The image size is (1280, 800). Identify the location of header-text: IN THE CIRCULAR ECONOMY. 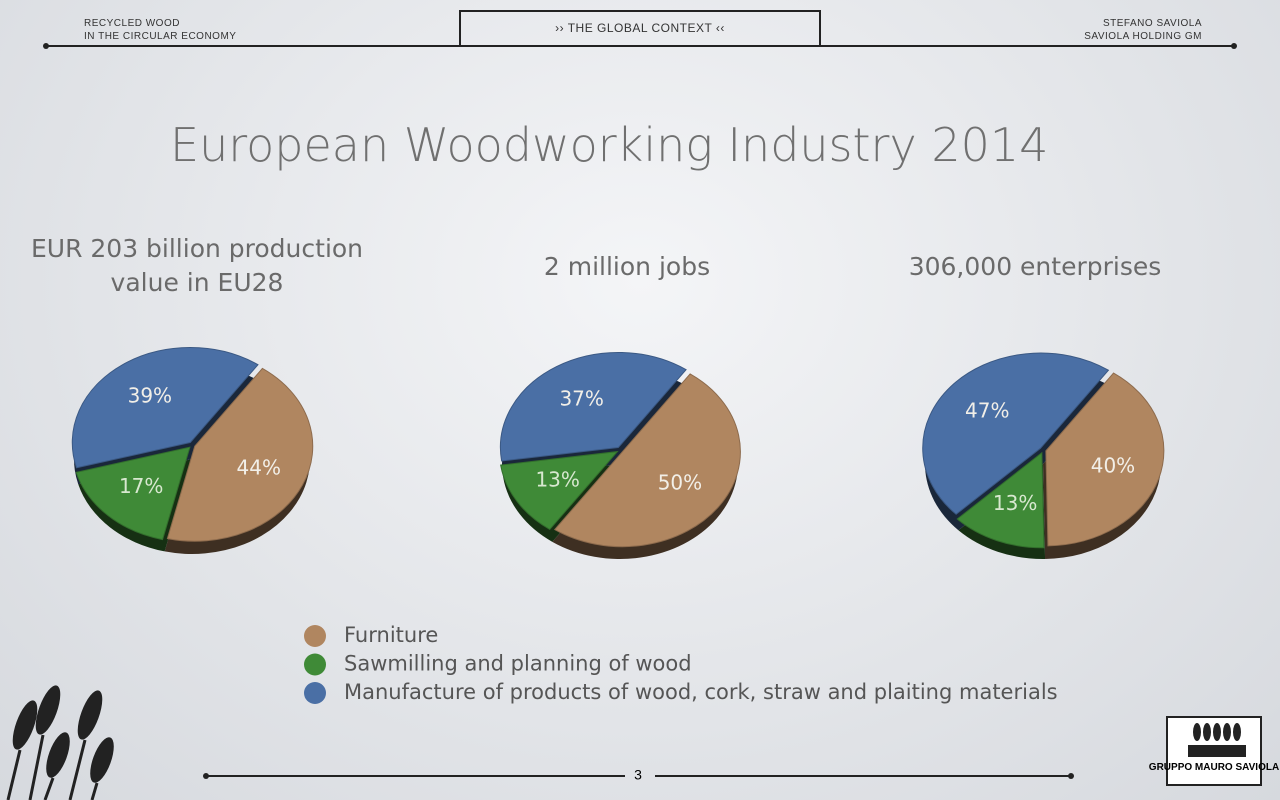
(160, 36).